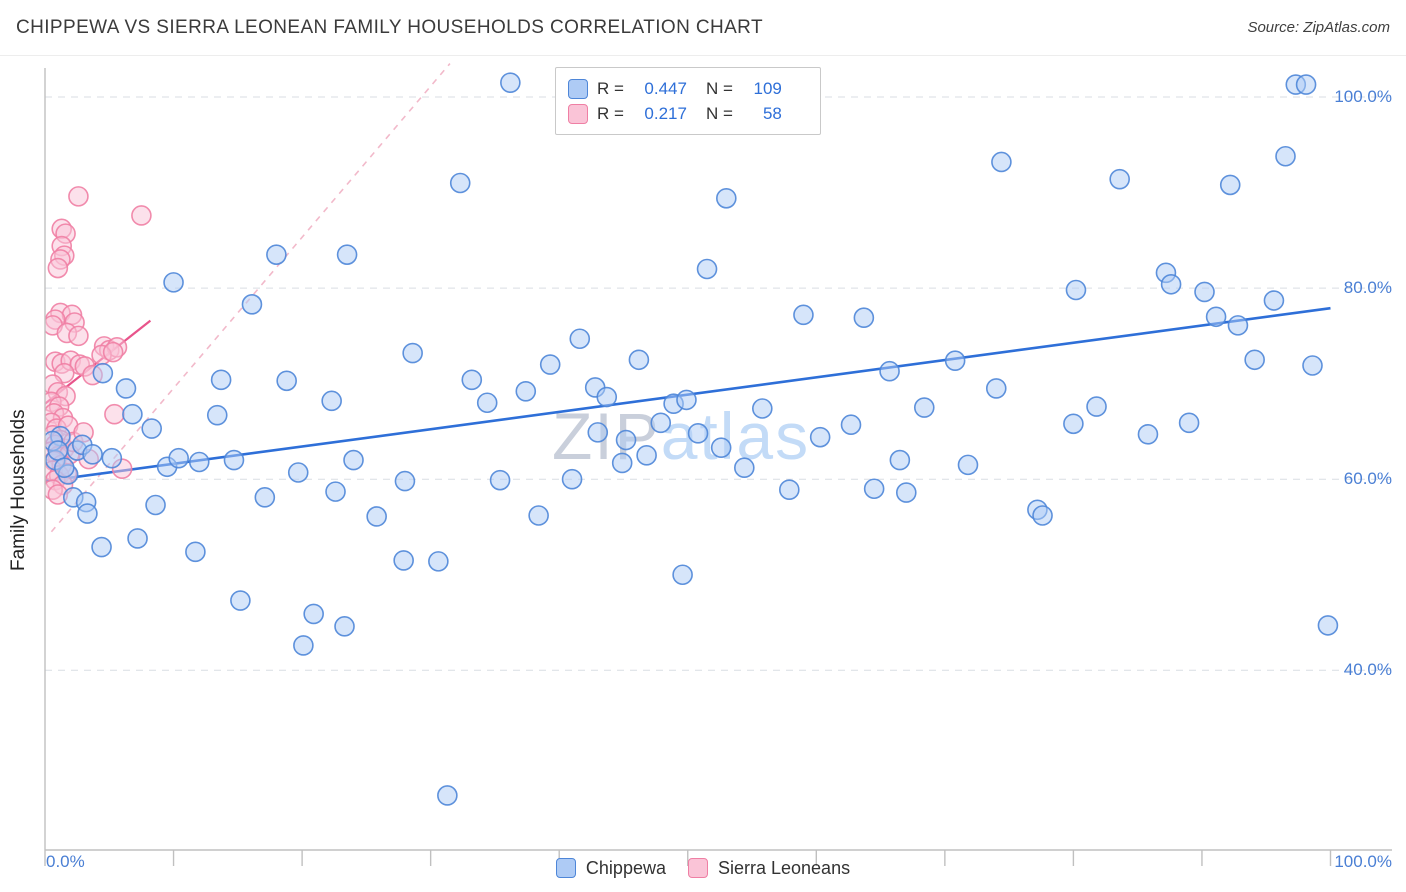  I want to click on n-value-sierra-leoneans: 58, so click(772, 113).